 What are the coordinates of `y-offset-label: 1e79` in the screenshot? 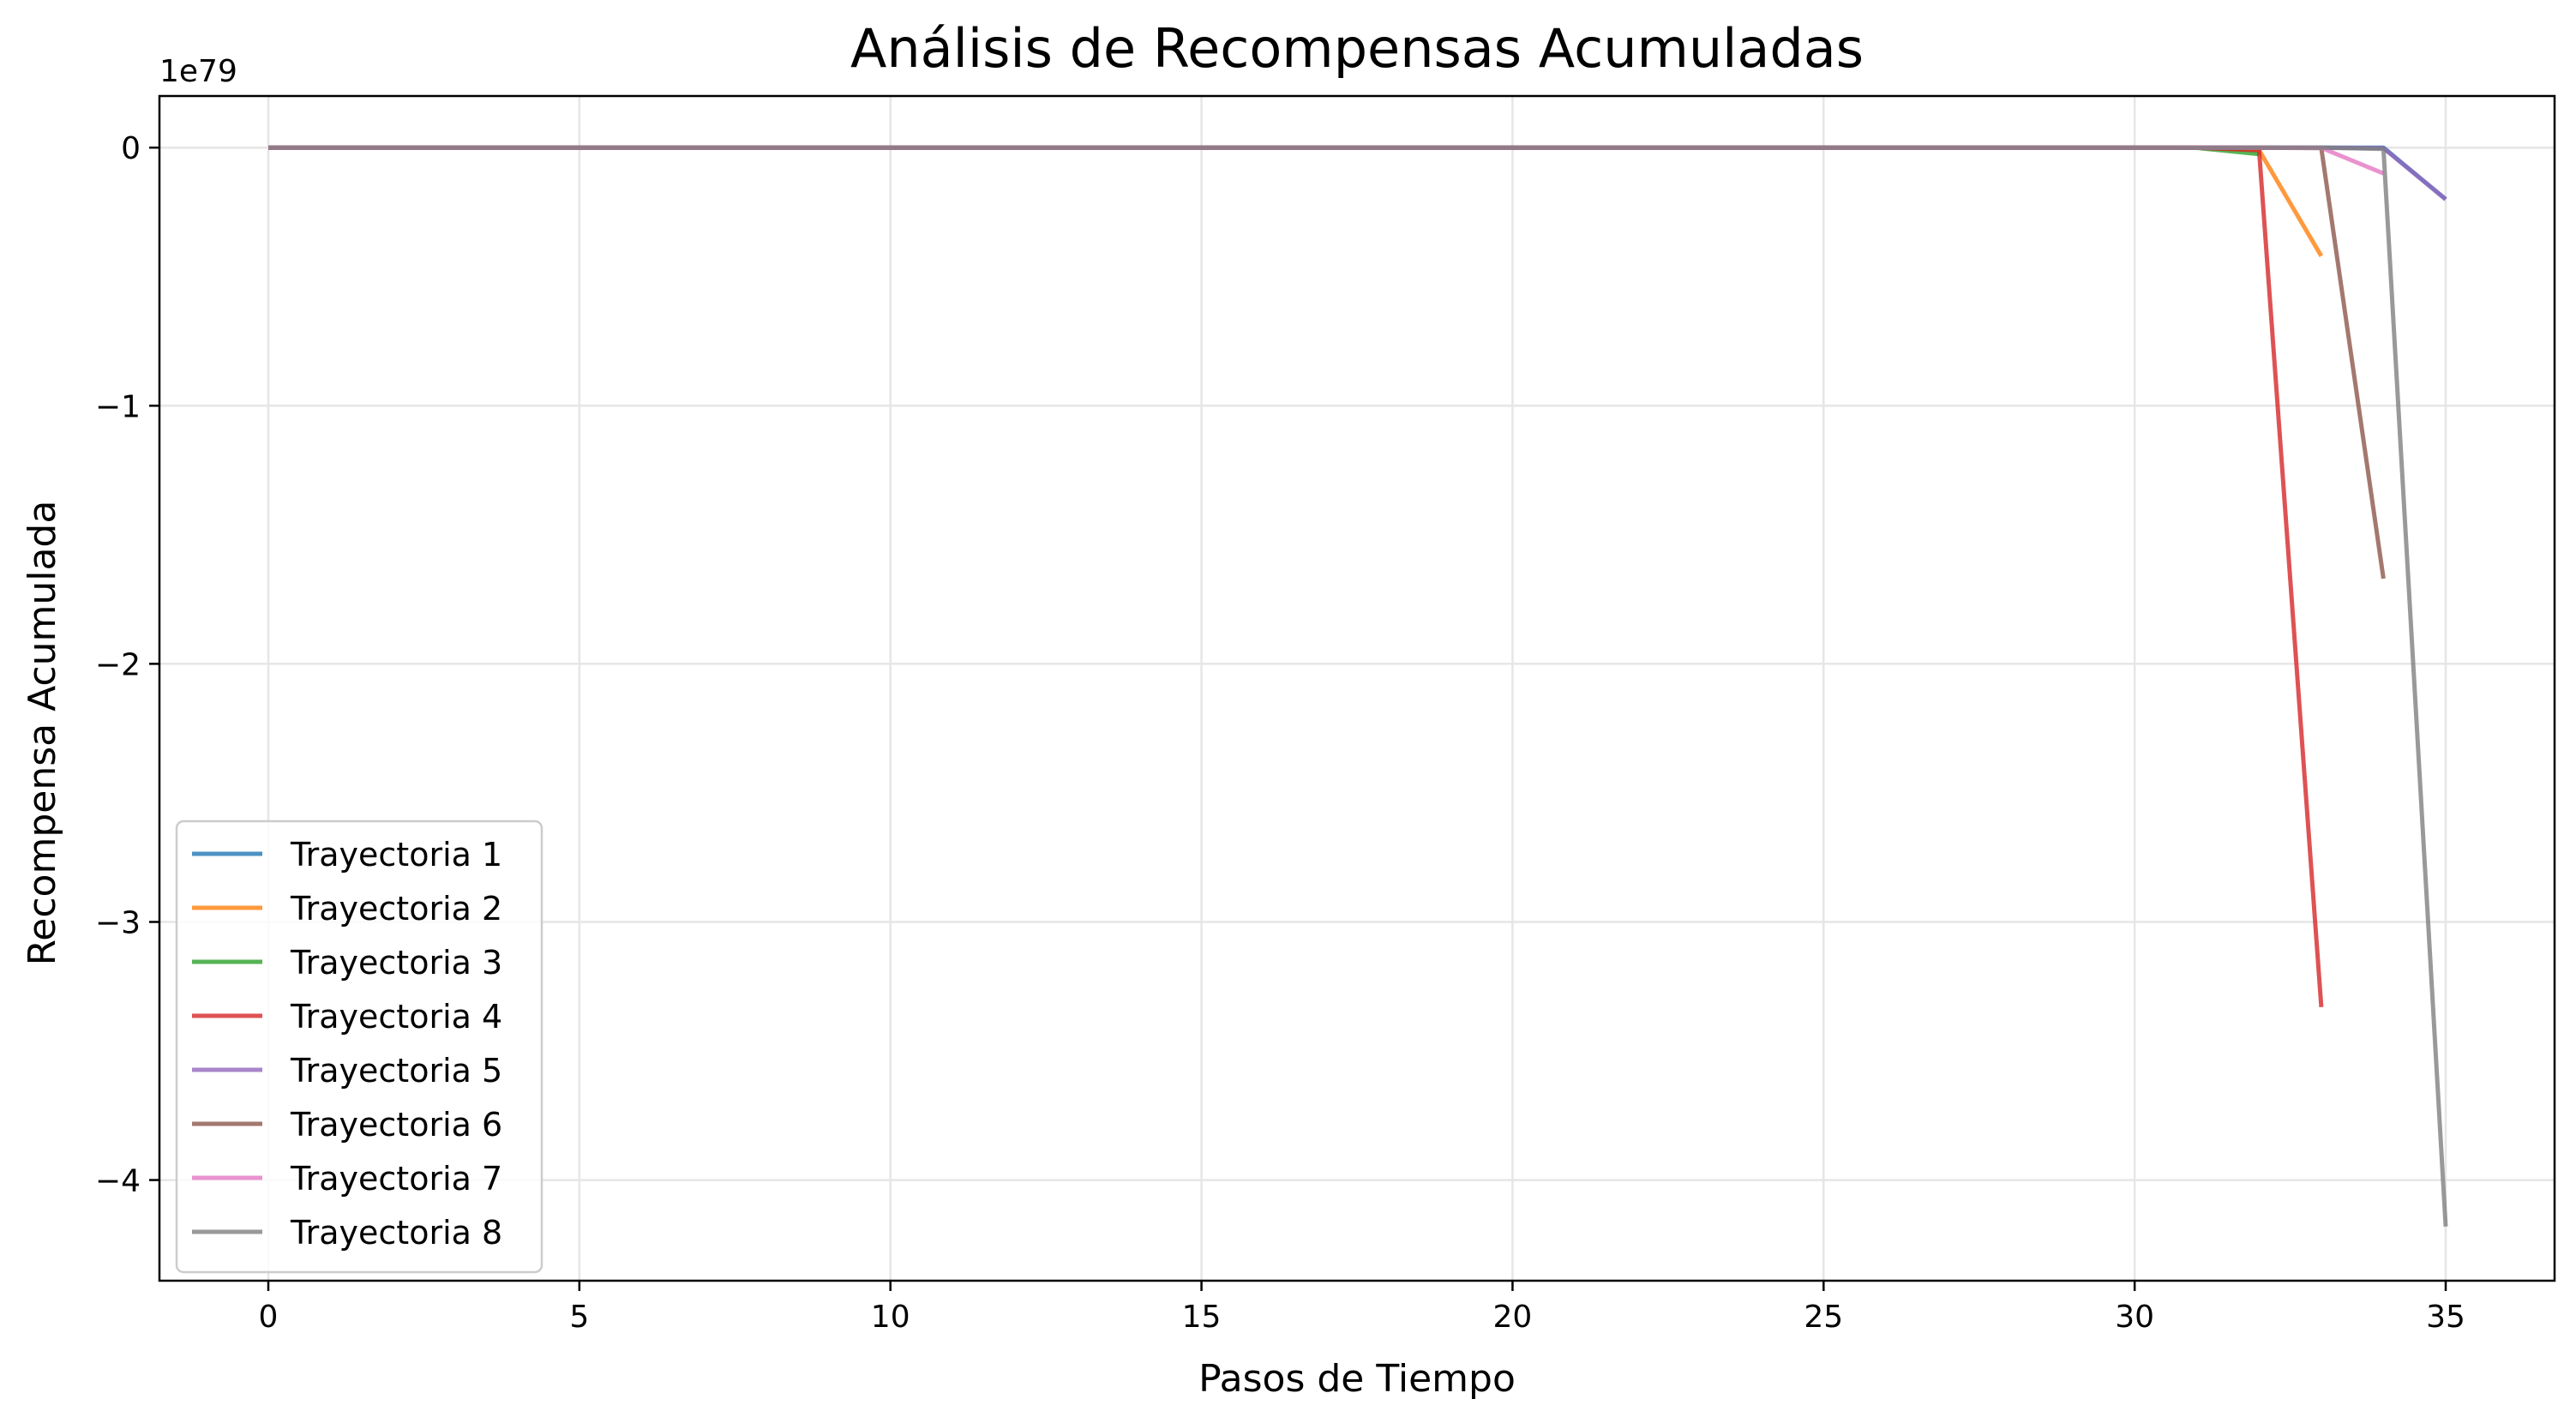 It's located at (198, 71).